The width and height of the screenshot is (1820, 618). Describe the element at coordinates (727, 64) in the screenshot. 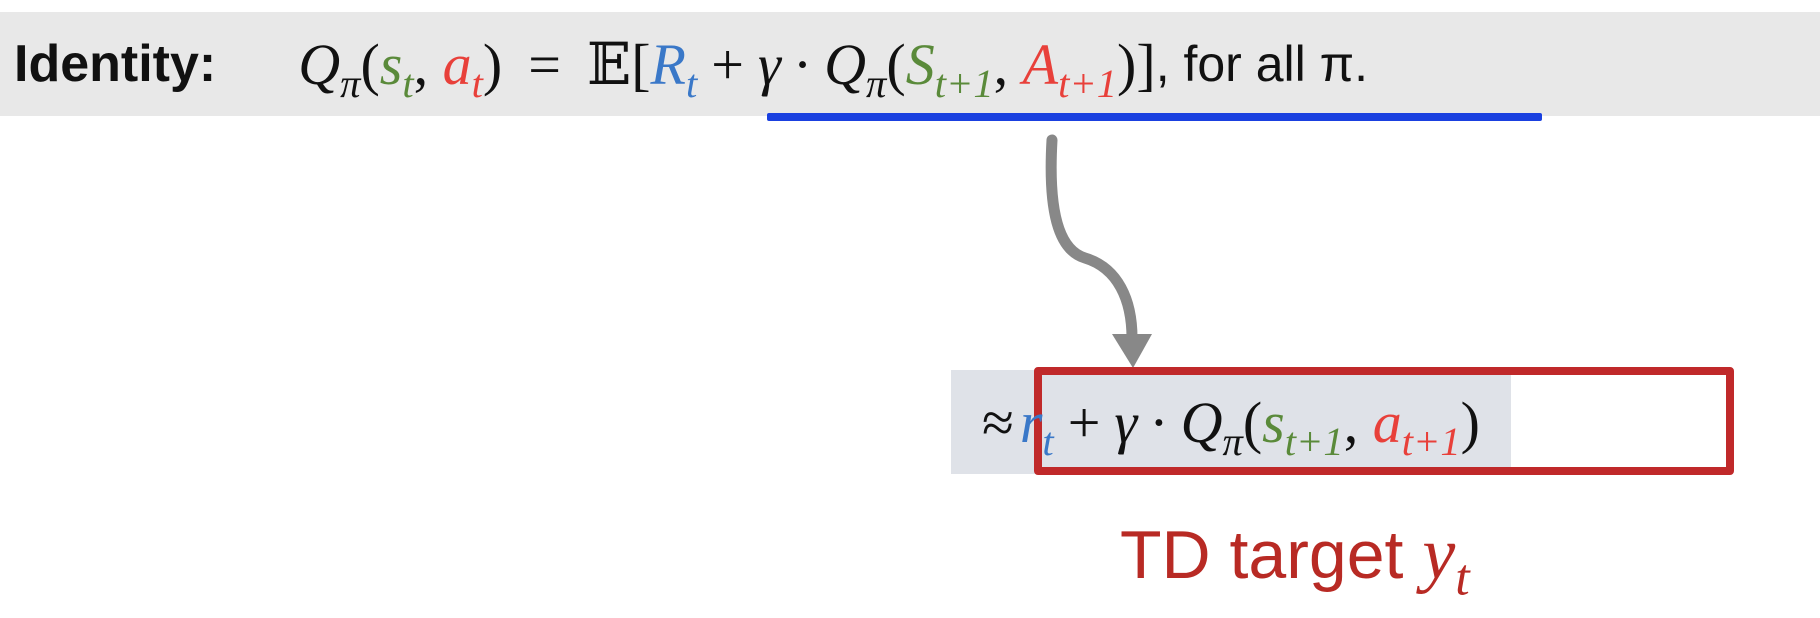

I see `plus-sign: +` at that location.